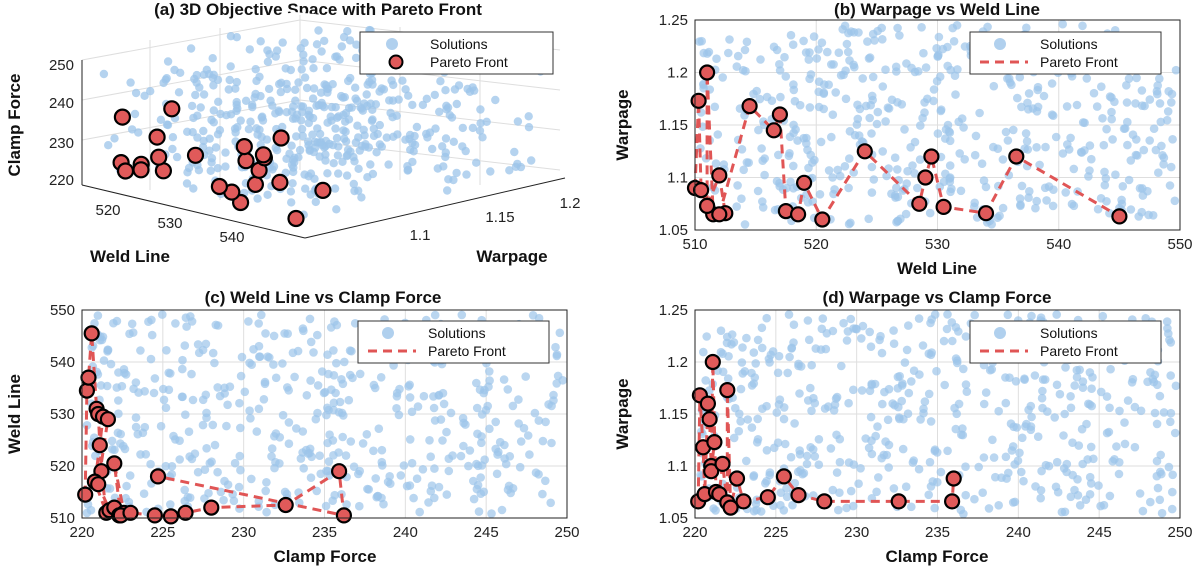 This screenshot has width=1200, height=567. Describe the element at coordinates (937, 297) in the screenshot. I see `panel-d-title: (d) Warpage vs Clamp Force` at that location.